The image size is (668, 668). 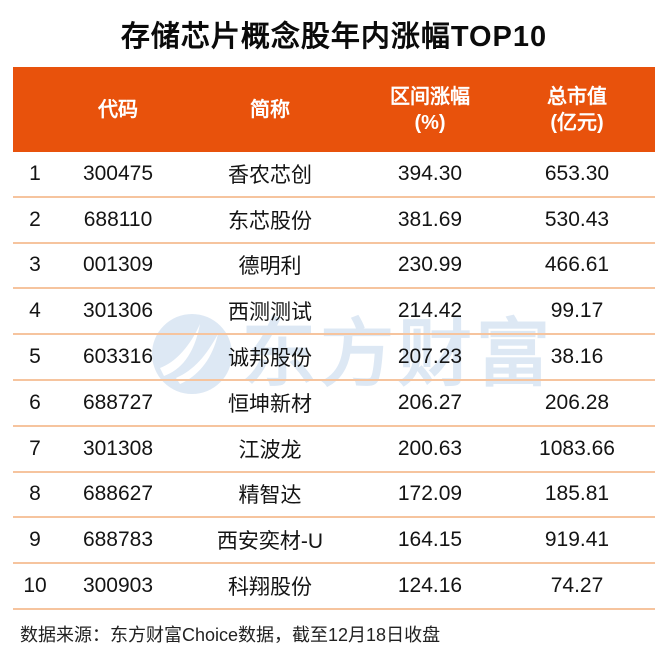 I want to click on gain-cell: 207.23, so click(x=430, y=357).